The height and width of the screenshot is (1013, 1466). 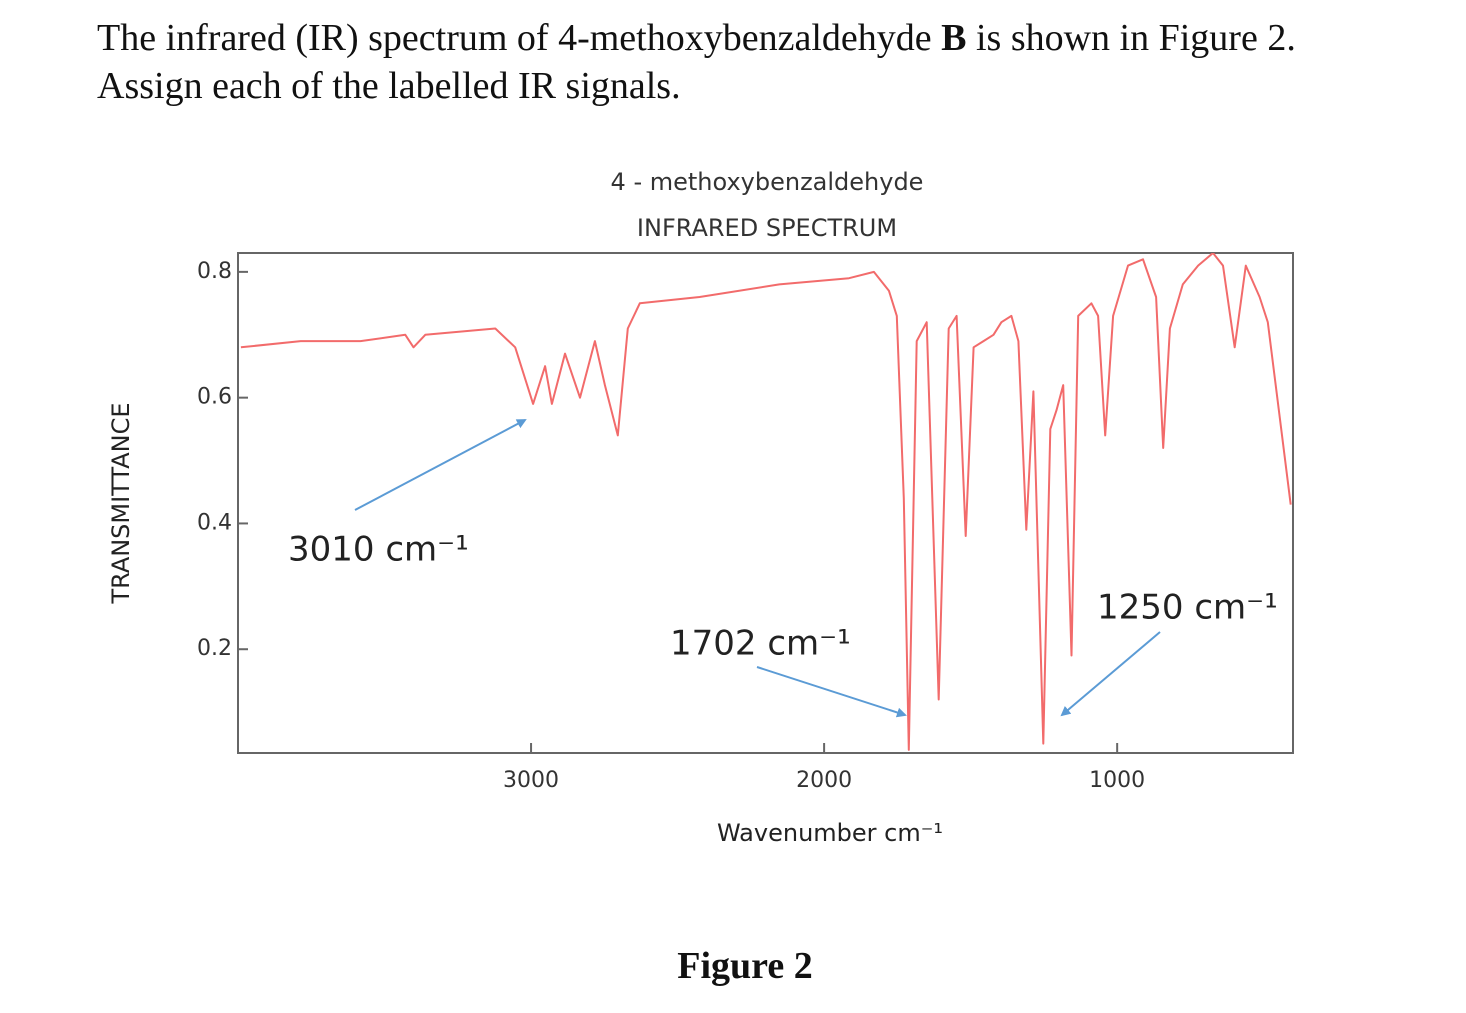 What do you see at coordinates (824, 780) in the screenshot?
I see `x-tick-label: 2000` at bounding box center [824, 780].